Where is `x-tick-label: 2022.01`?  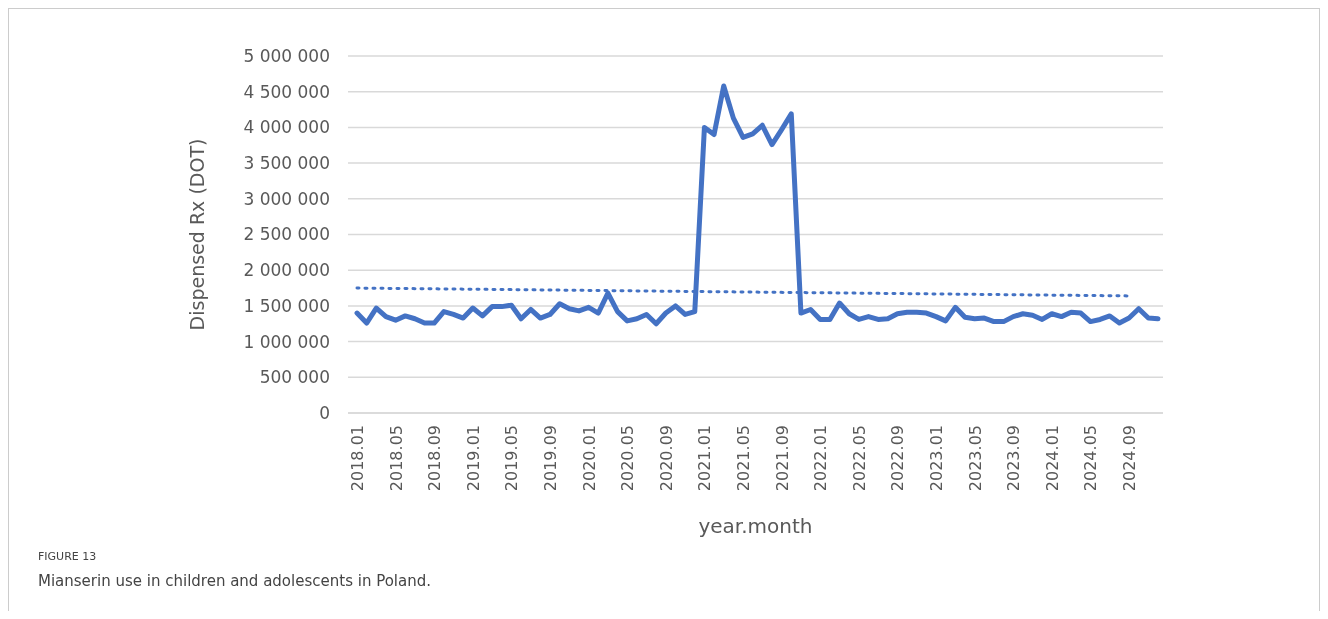 x-tick-label: 2022.01 is located at coordinates (821, 458).